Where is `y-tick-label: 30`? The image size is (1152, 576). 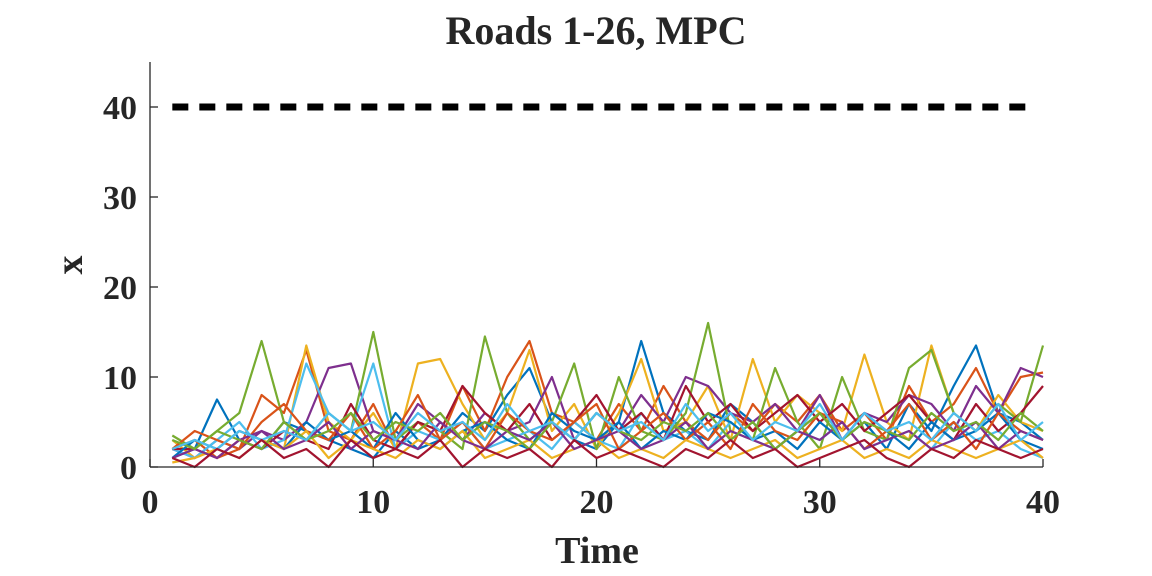 y-tick-label: 30 is located at coordinates (120, 198).